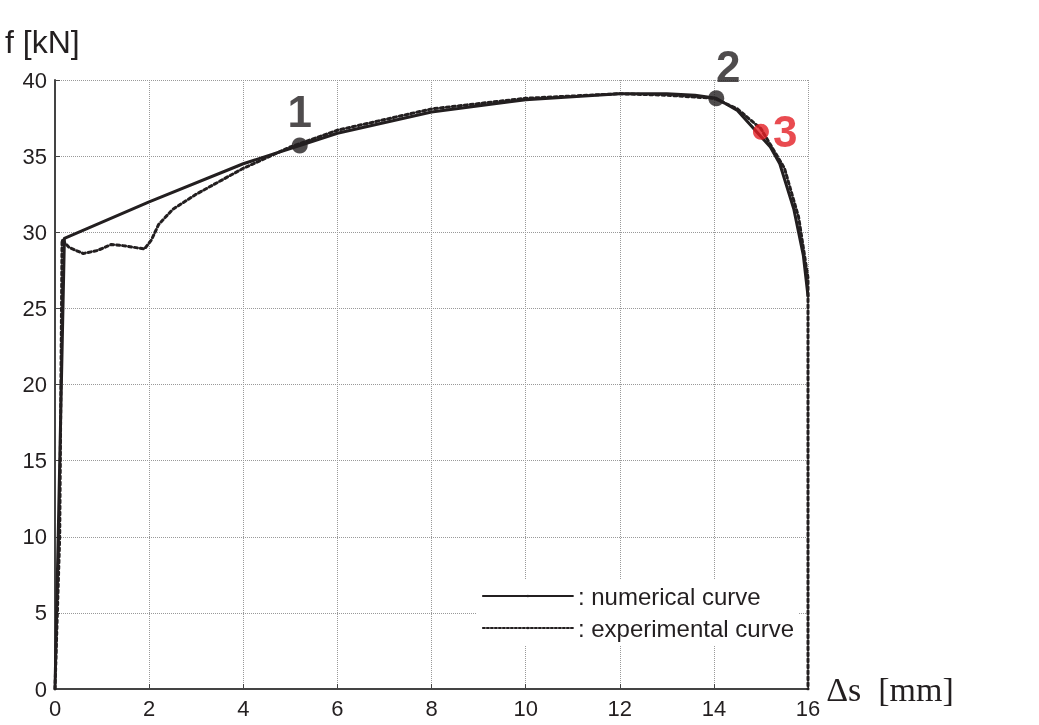 Image resolution: width=1039 pixels, height=725 pixels. Describe the element at coordinates (525, 708) in the screenshot. I see `x-tick-label: 10` at that location.